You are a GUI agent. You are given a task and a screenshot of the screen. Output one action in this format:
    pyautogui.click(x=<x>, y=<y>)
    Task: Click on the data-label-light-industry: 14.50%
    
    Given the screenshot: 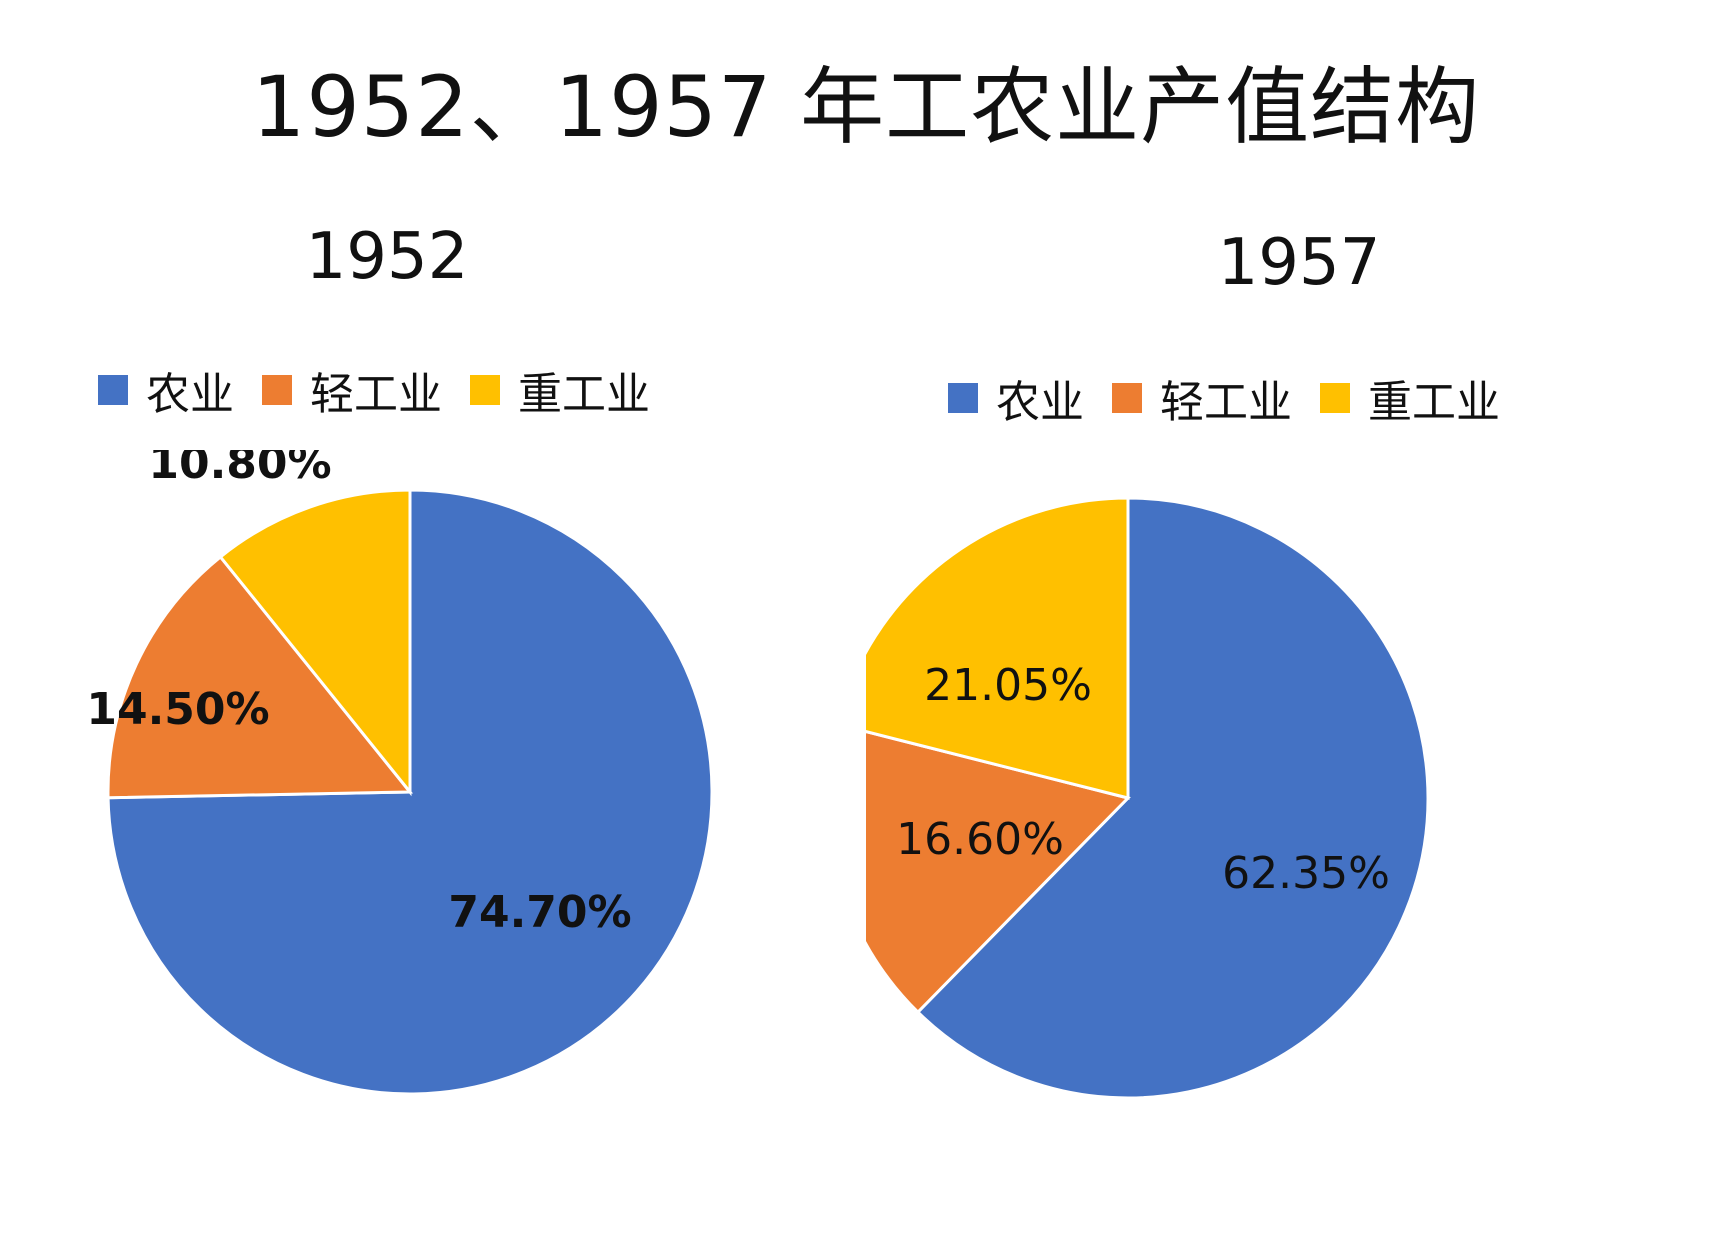 What is the action you would take?
    pyautogui.click(x=177, y=709)
    